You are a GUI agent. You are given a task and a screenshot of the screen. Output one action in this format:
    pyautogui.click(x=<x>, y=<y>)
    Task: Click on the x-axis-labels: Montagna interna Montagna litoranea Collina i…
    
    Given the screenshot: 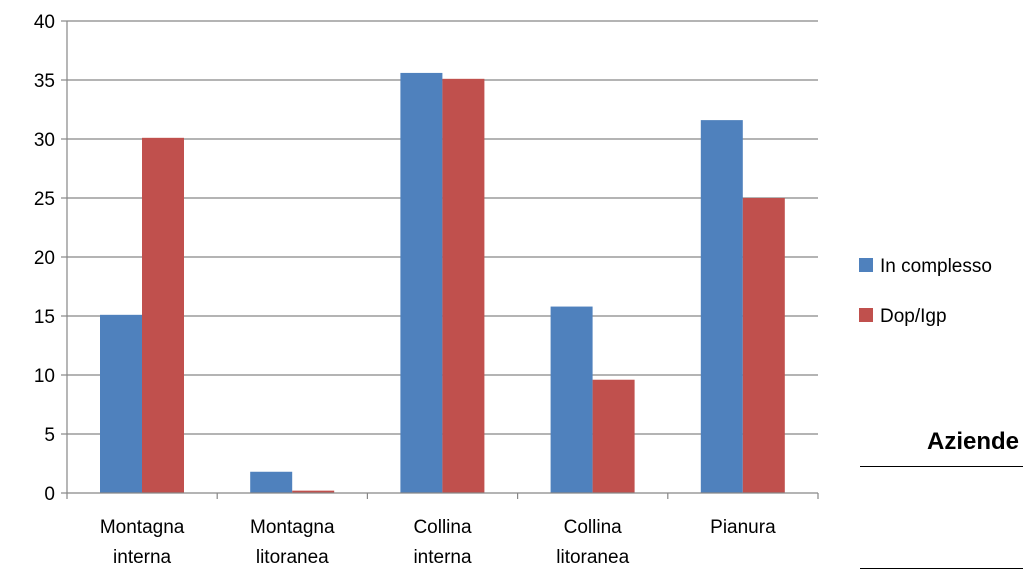 What is the action you would take?
    pyautogui.click(x=438, y=542)
    